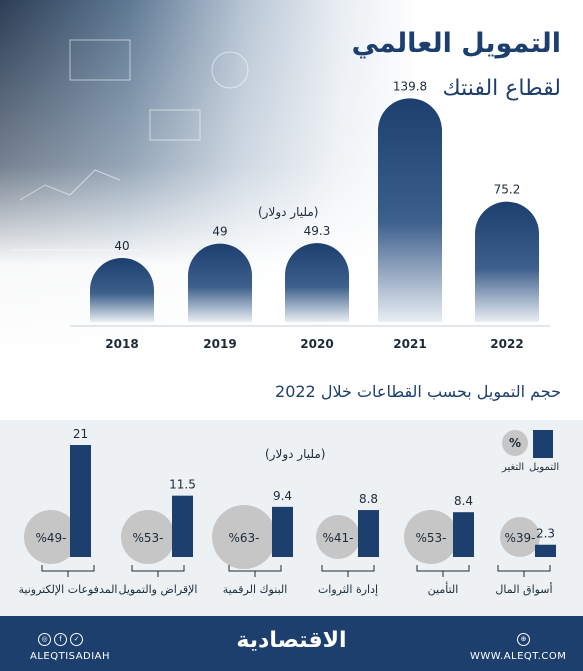 The height and width of the screenshot is (671, 583). Describe the element at coordinates (70, 656) in the screenshot. I see `social-handle: ALEQTISADIAH` at that location.